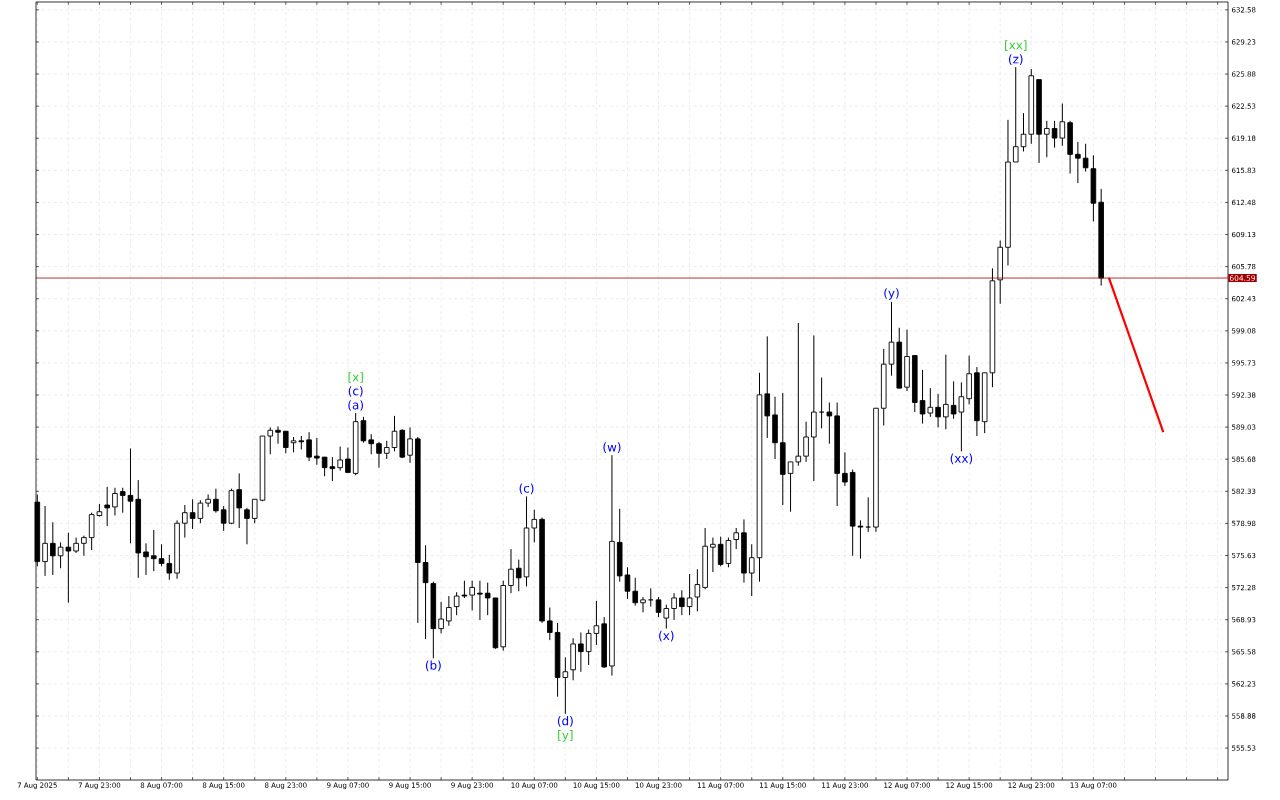  I want to click on annotation: [y], so click(565, 736).